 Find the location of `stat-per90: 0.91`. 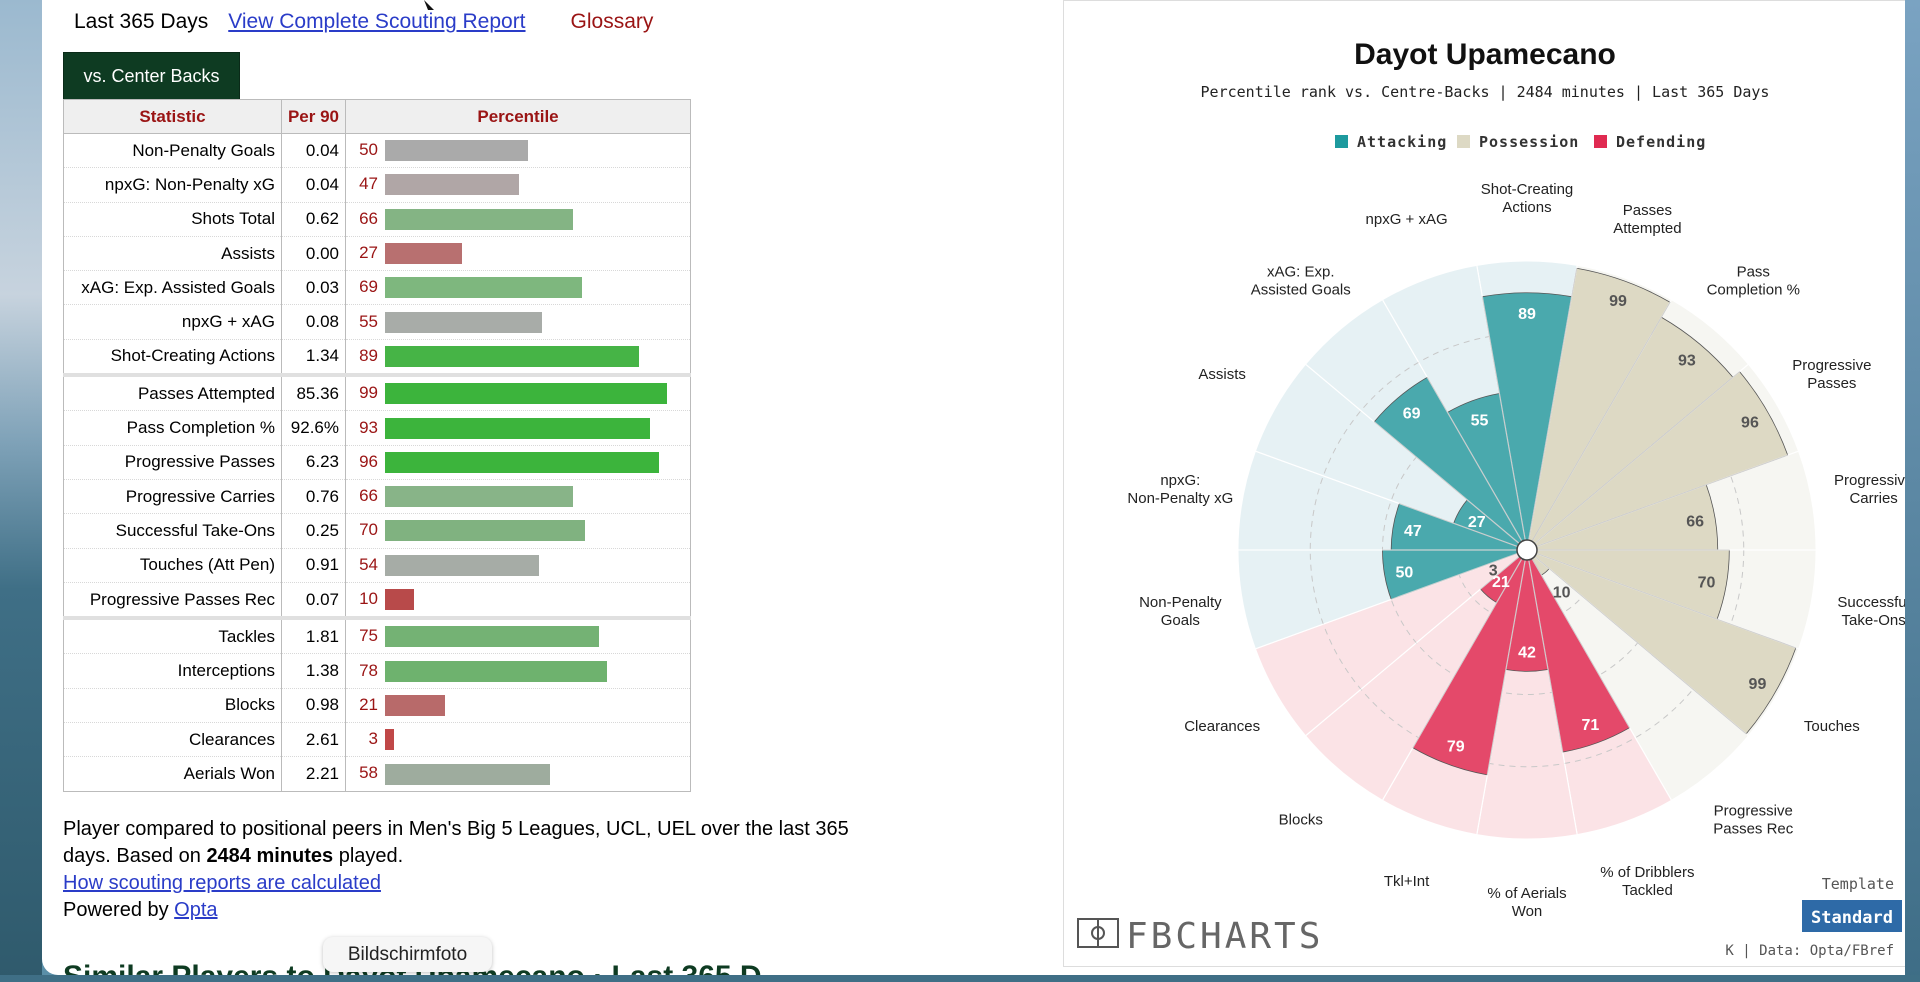

stat-per90: 0.91 is located at coordinates (313, 565).